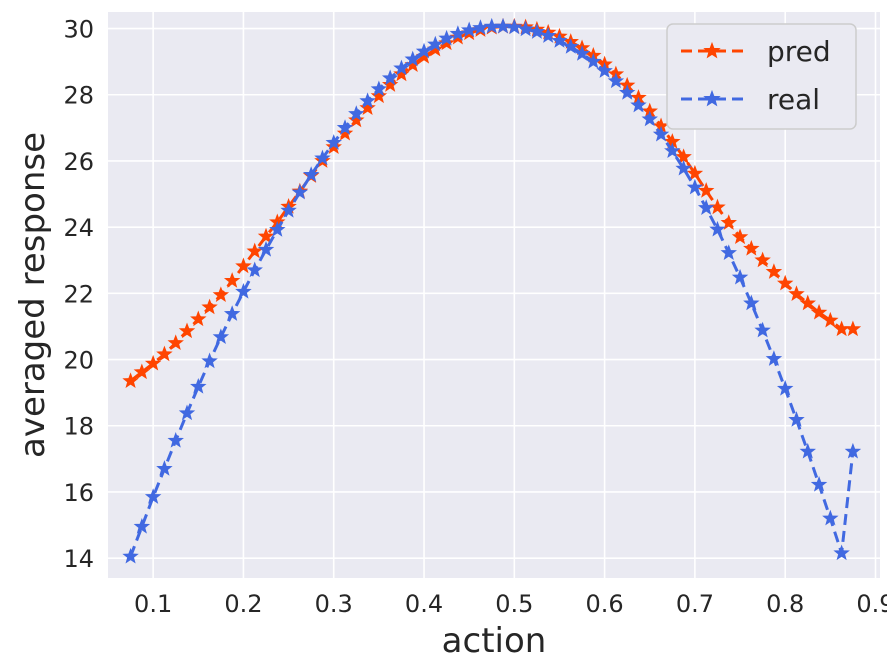 This screenshot has width=887, height=660. I want to click on x-tick-label: 0.1, so click(153, 604).